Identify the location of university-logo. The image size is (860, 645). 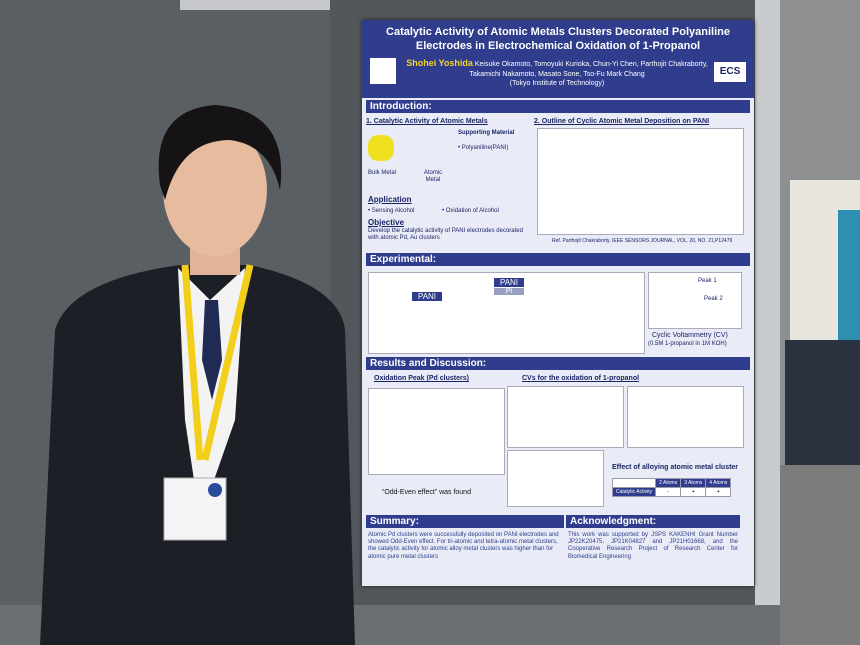
(383, 71).